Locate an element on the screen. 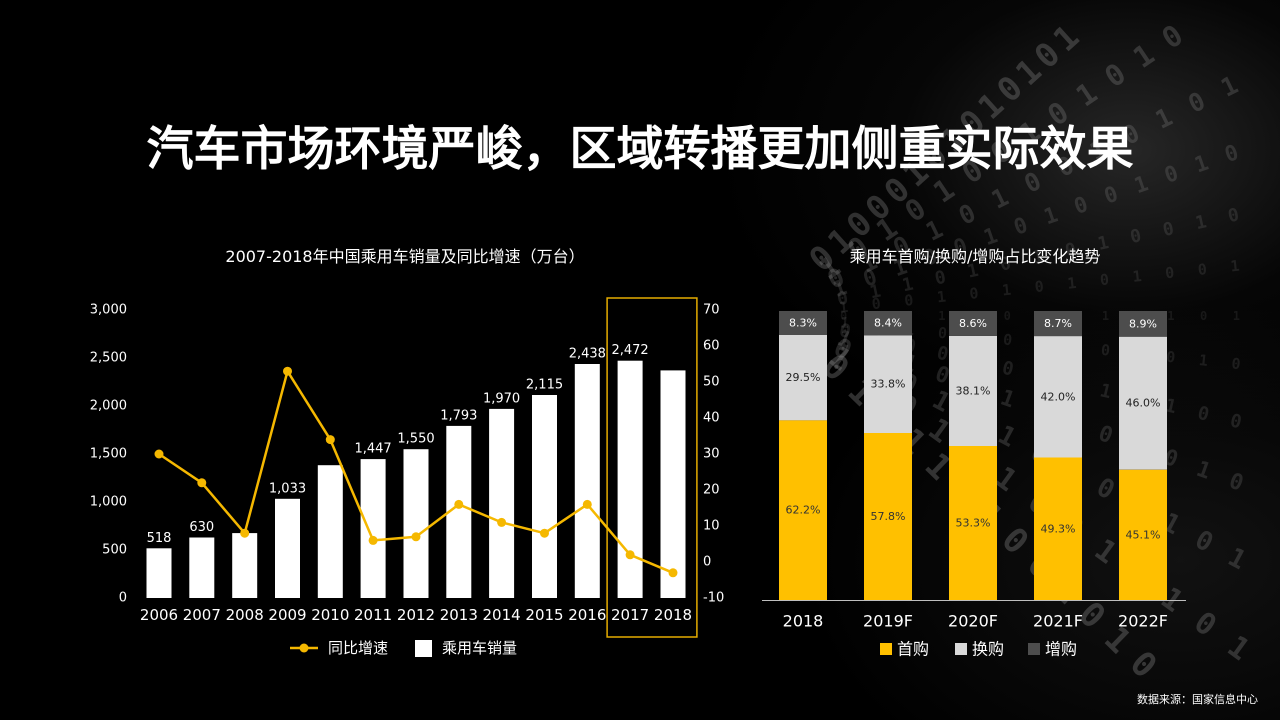  segment-value-label: 8.6% is located at coordinates (973, 323).